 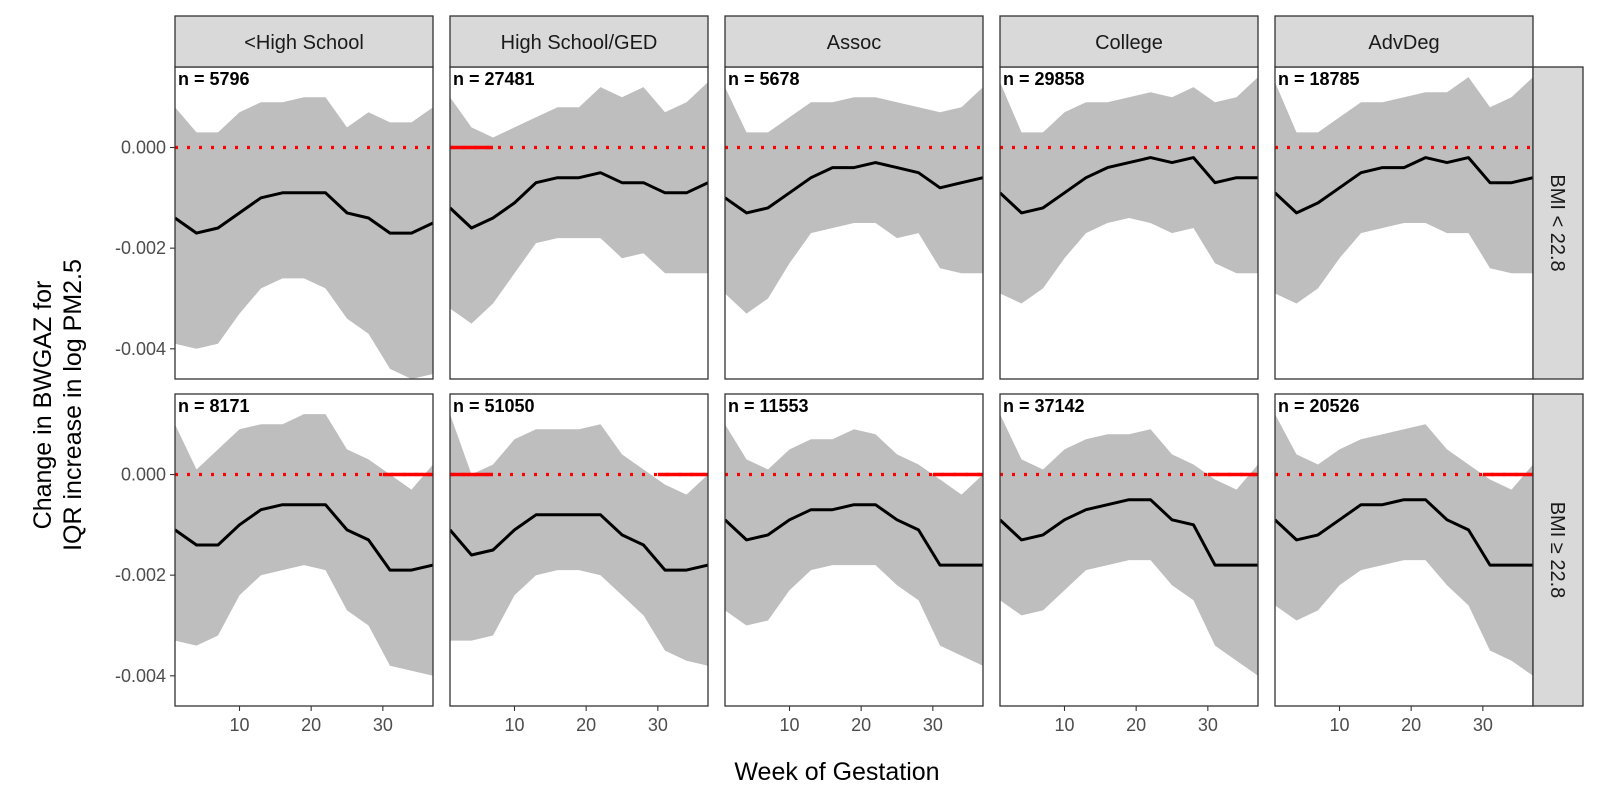 I want to click on column-strip-label: High School/GED, so click(x=579, y=43).